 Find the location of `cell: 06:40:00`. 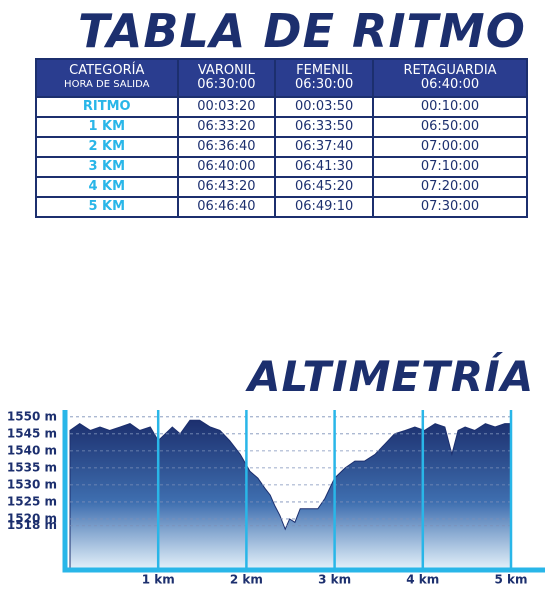

cell: 06:40:00 is located at coordinates (226, 167).